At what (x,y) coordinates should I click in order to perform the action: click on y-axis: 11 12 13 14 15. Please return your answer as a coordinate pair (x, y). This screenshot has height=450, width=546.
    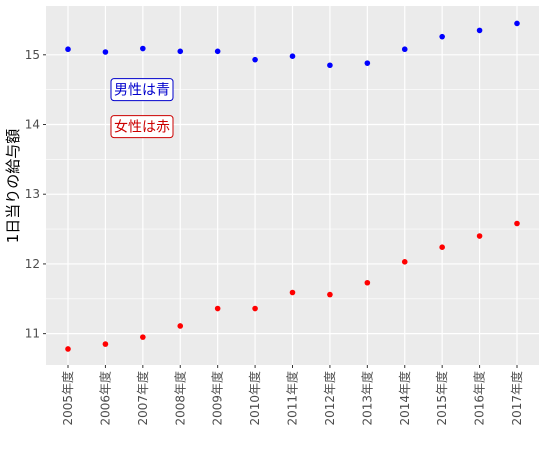
    Looking at the image, I should click on (35, 194).